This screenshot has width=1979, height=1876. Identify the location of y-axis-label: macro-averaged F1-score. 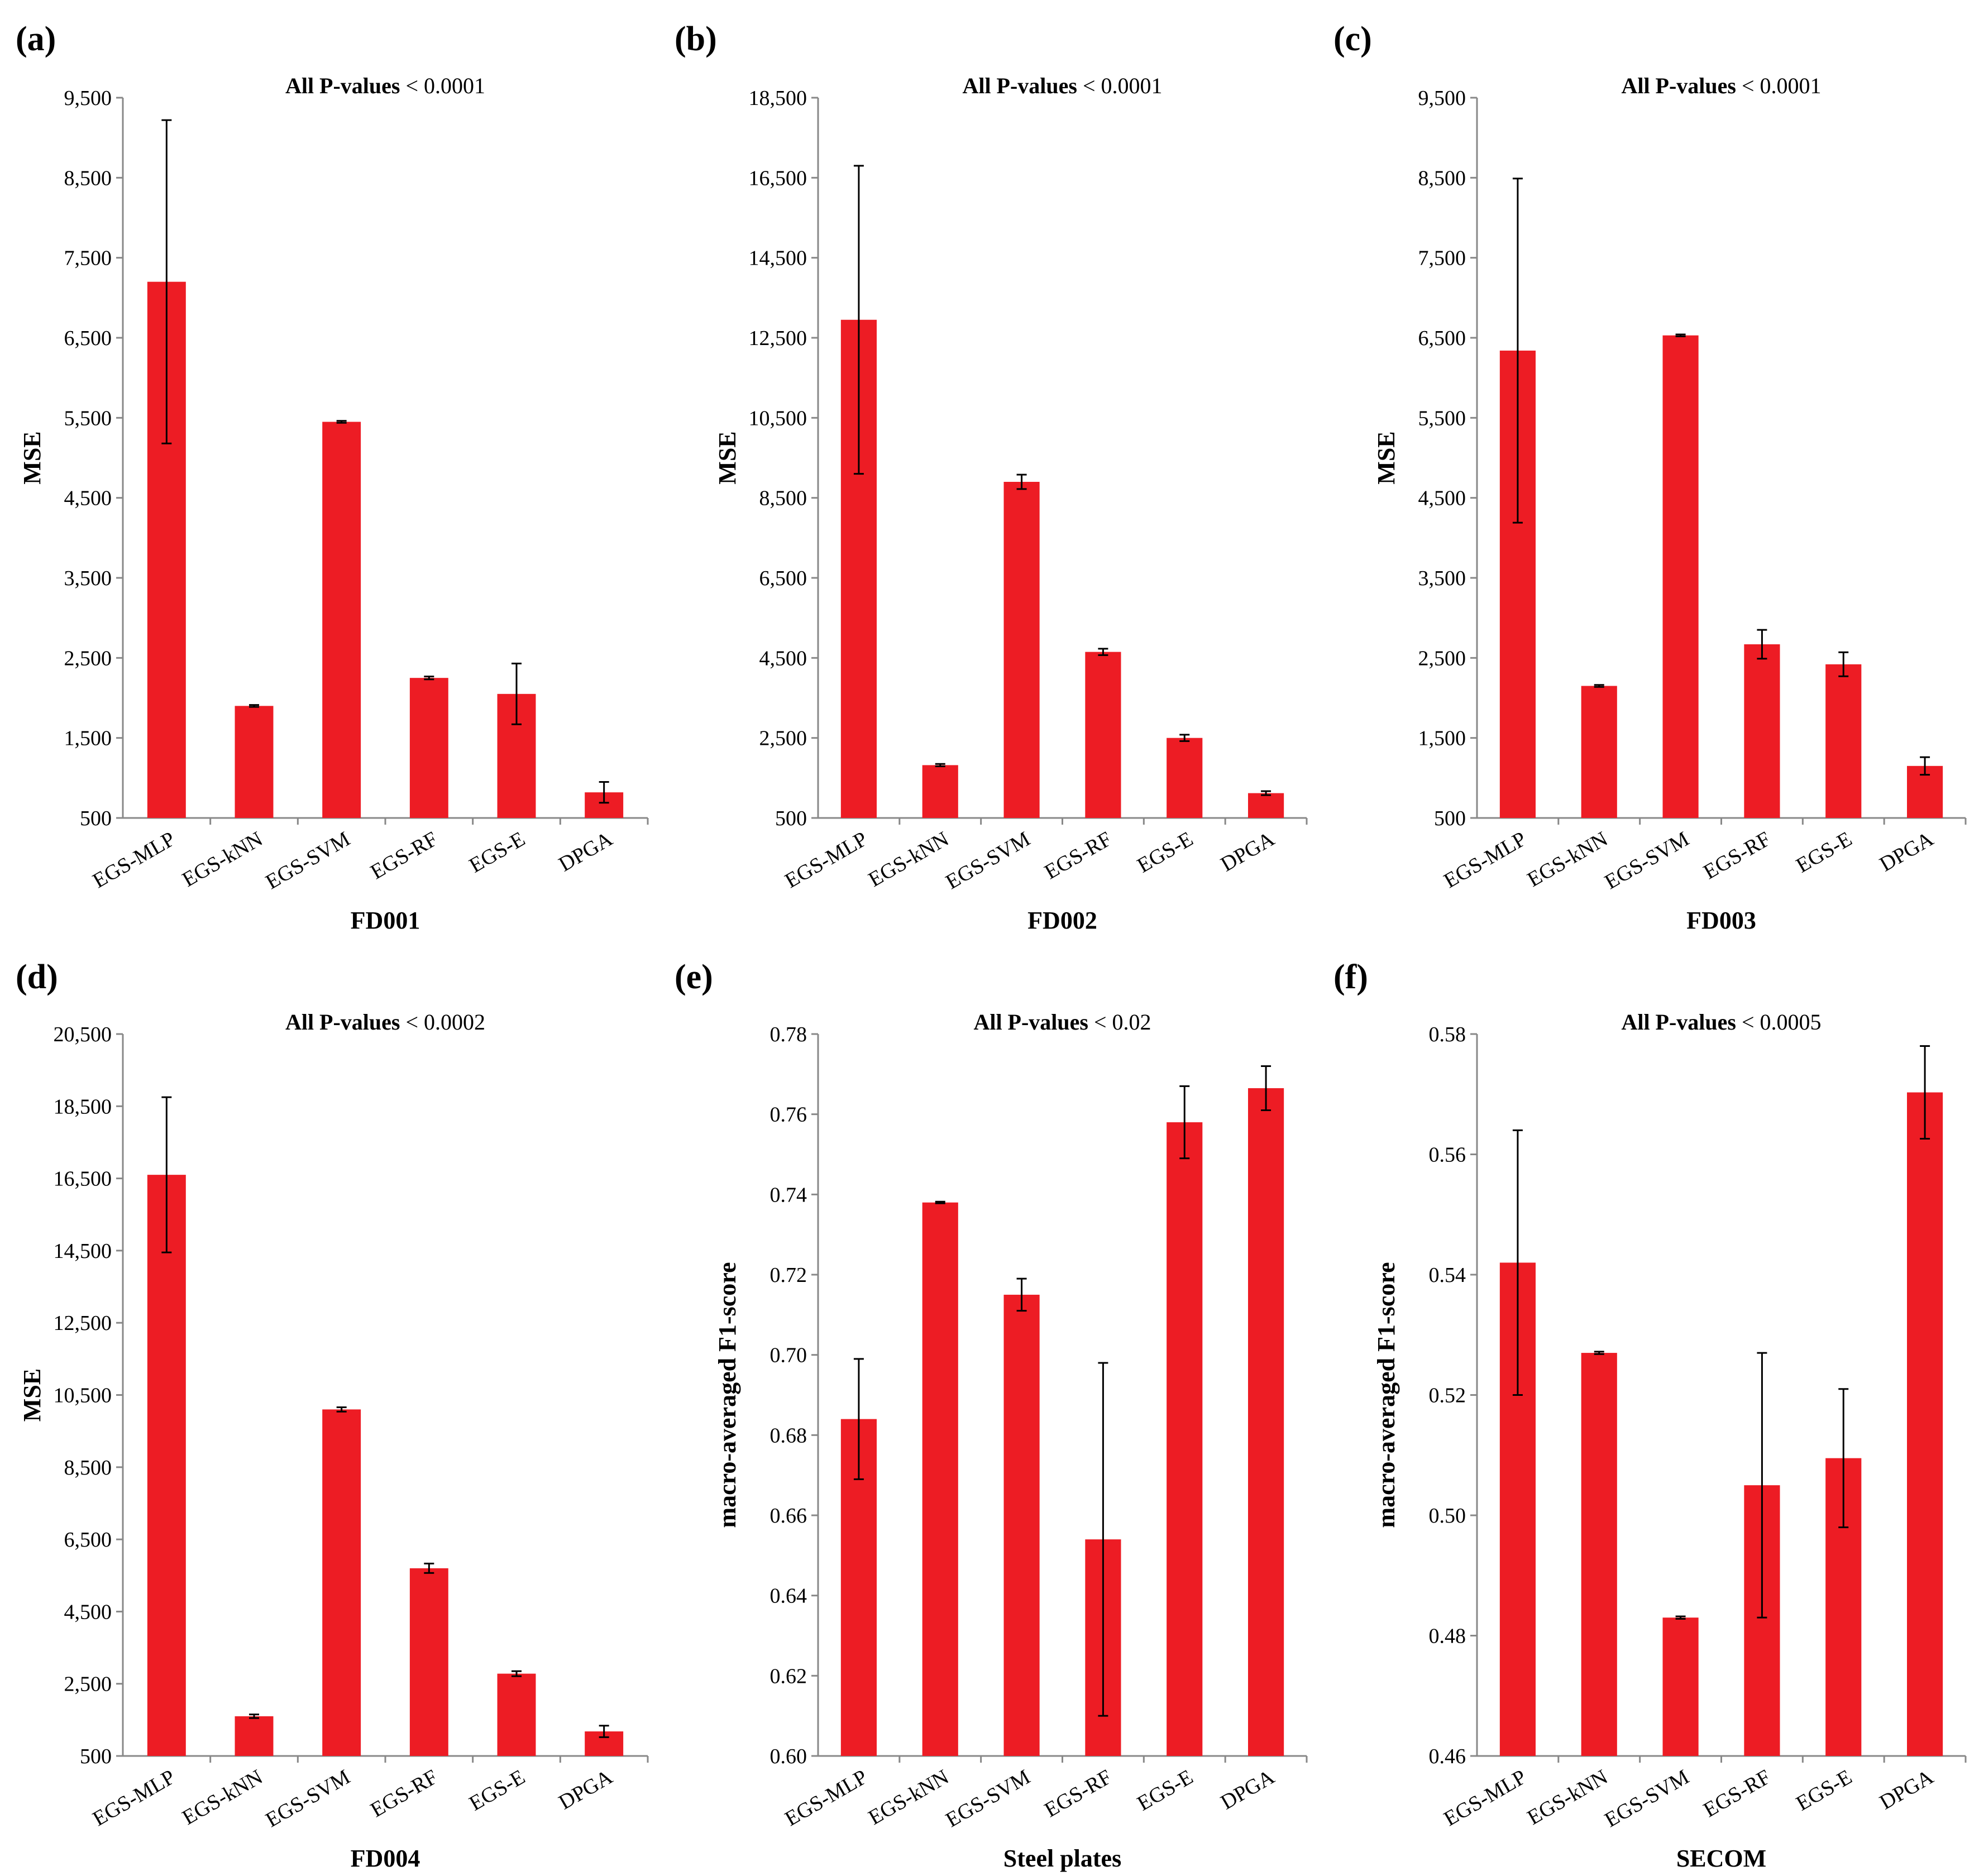
(1386, 1395).